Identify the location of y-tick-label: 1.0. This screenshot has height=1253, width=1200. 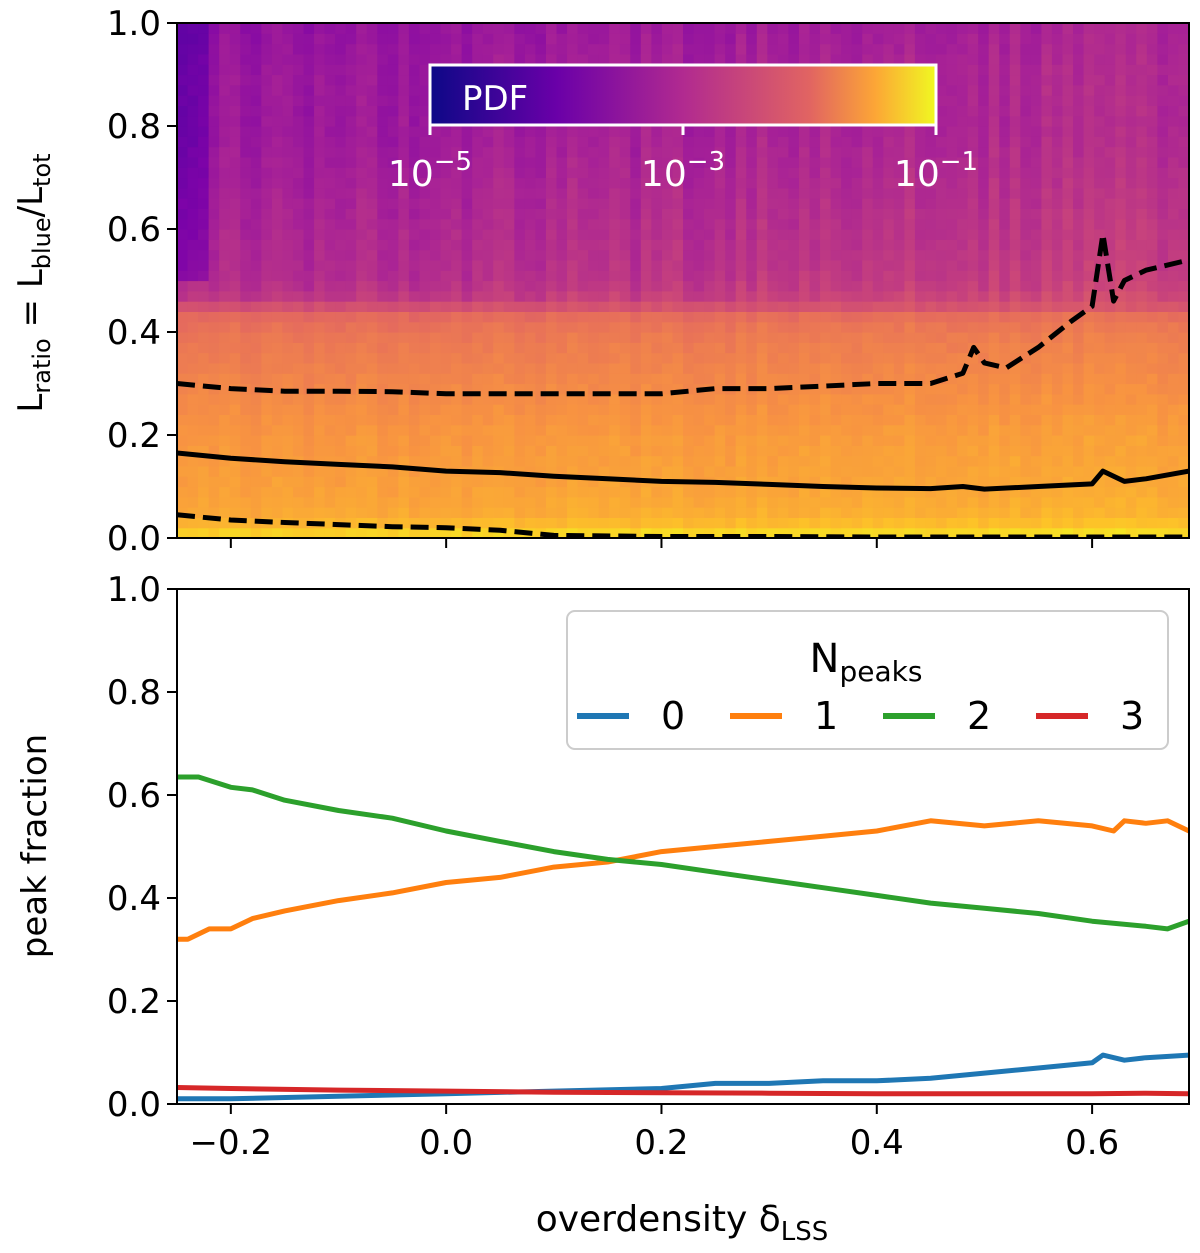
(134, 24).